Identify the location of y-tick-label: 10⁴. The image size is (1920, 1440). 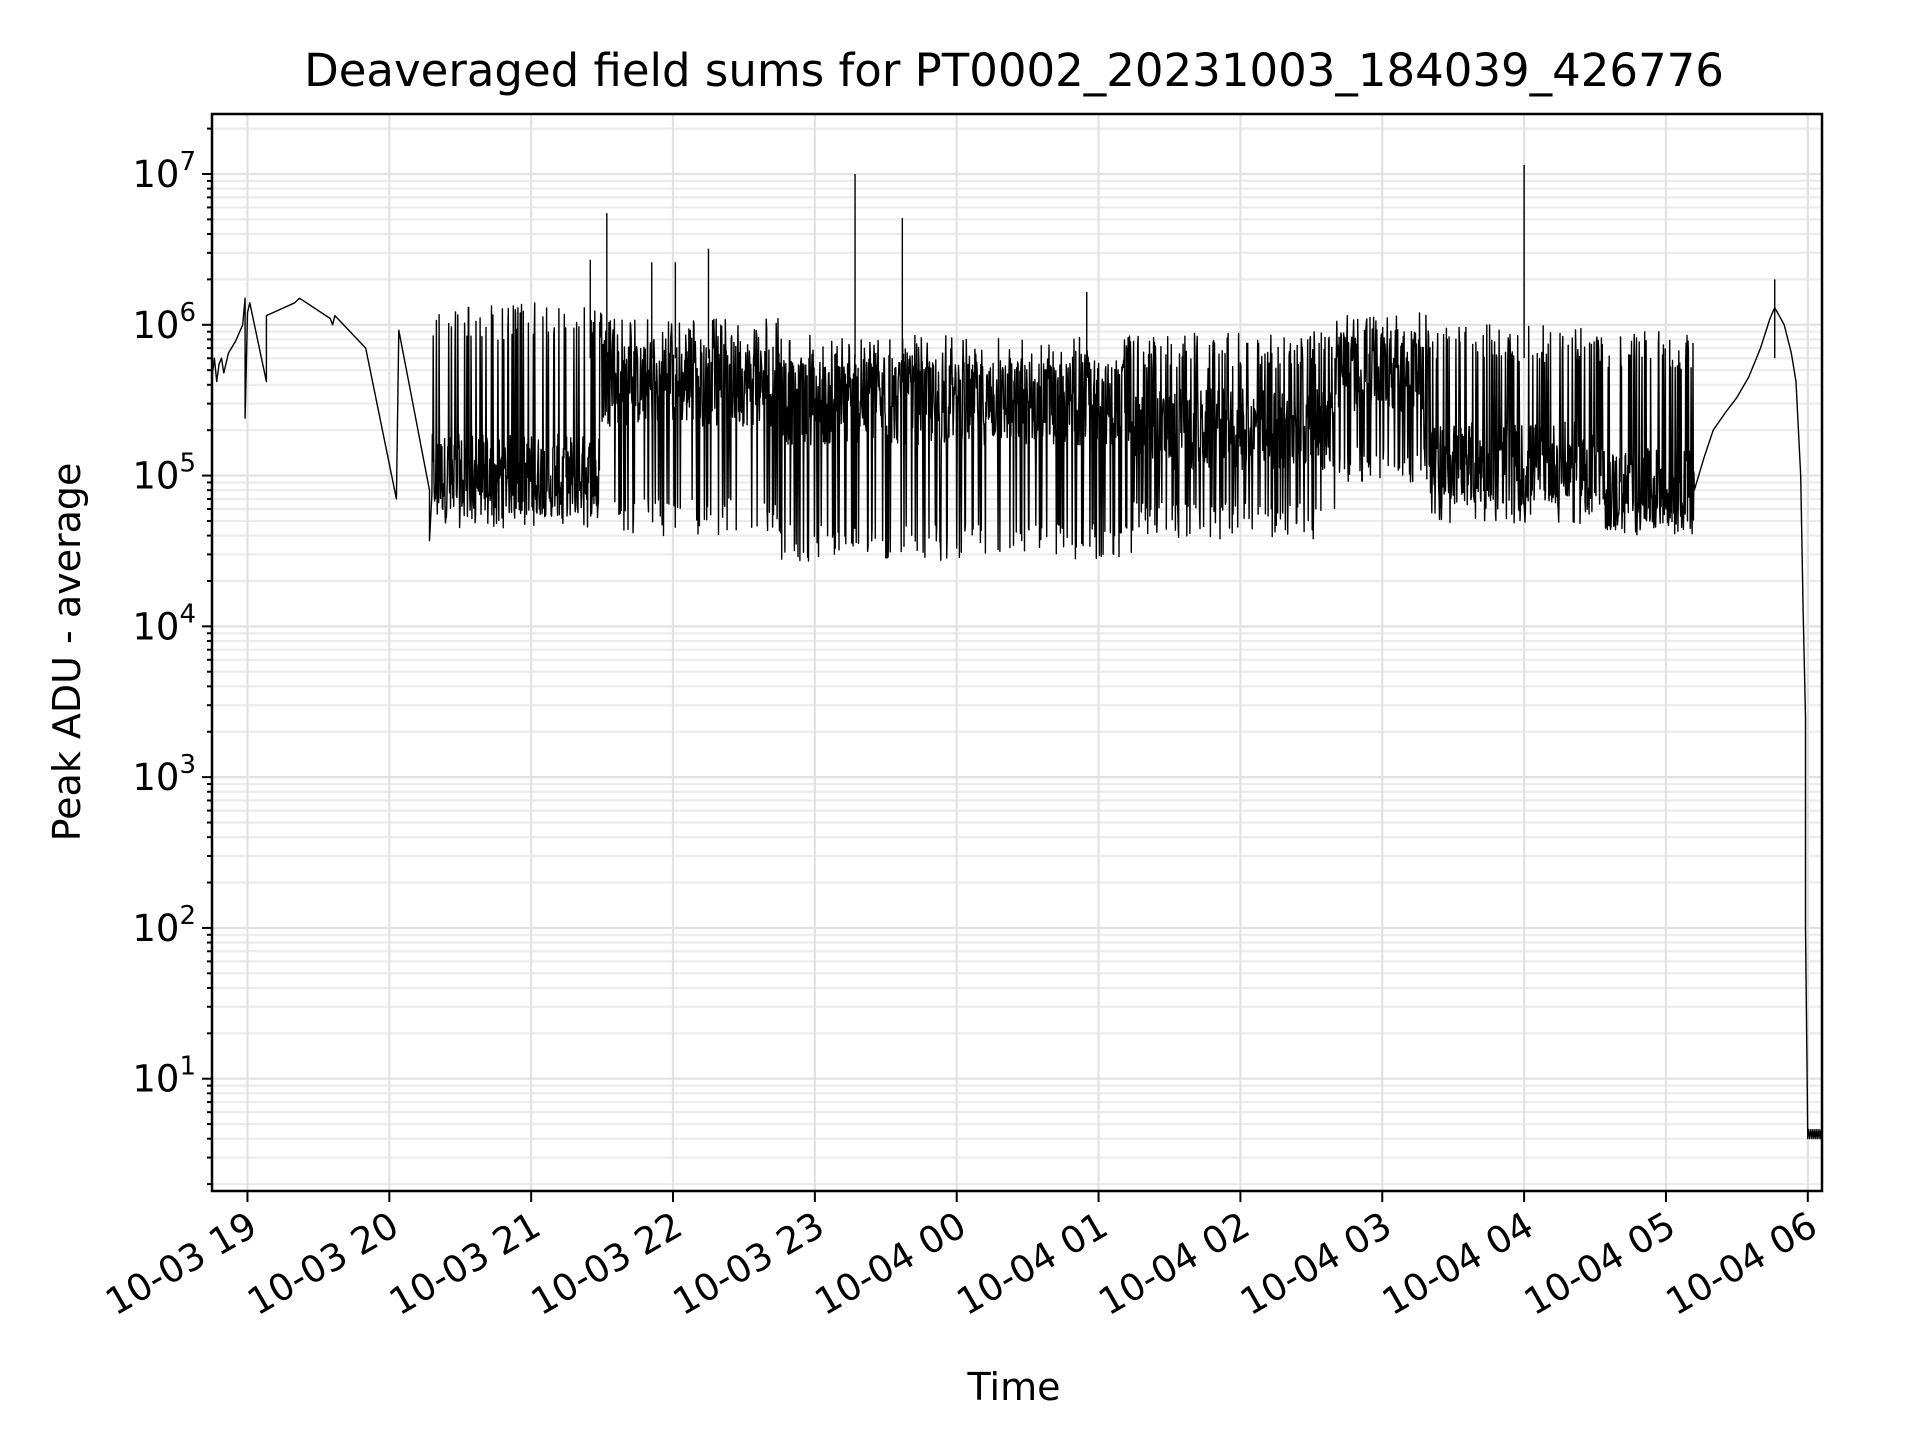
(164, 623).